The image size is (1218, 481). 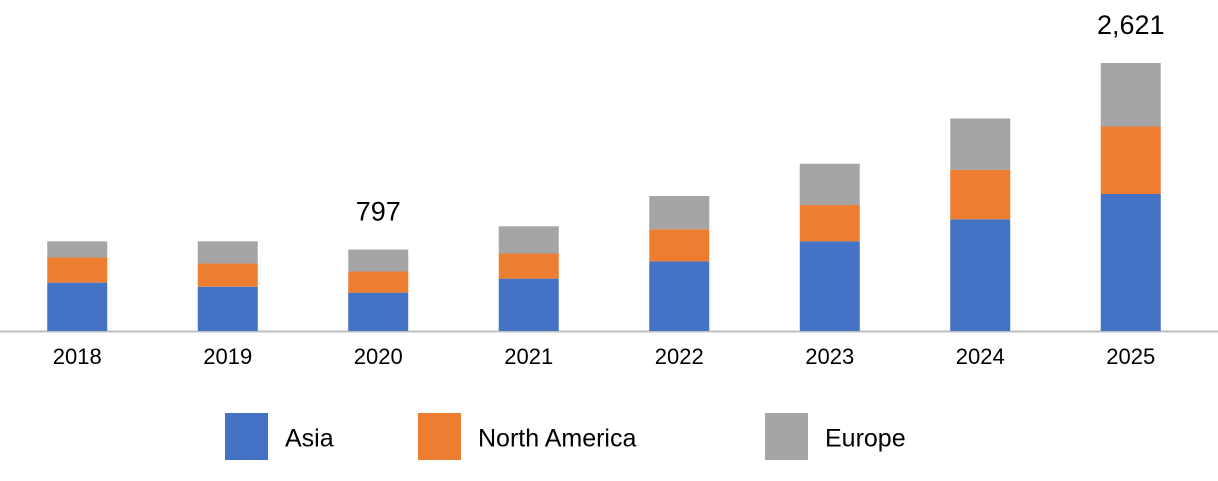 What do you see at coordinates (1131, 25) in the screenshot?
I see `total-label: 2,621` at bounding box center [1131, 25].